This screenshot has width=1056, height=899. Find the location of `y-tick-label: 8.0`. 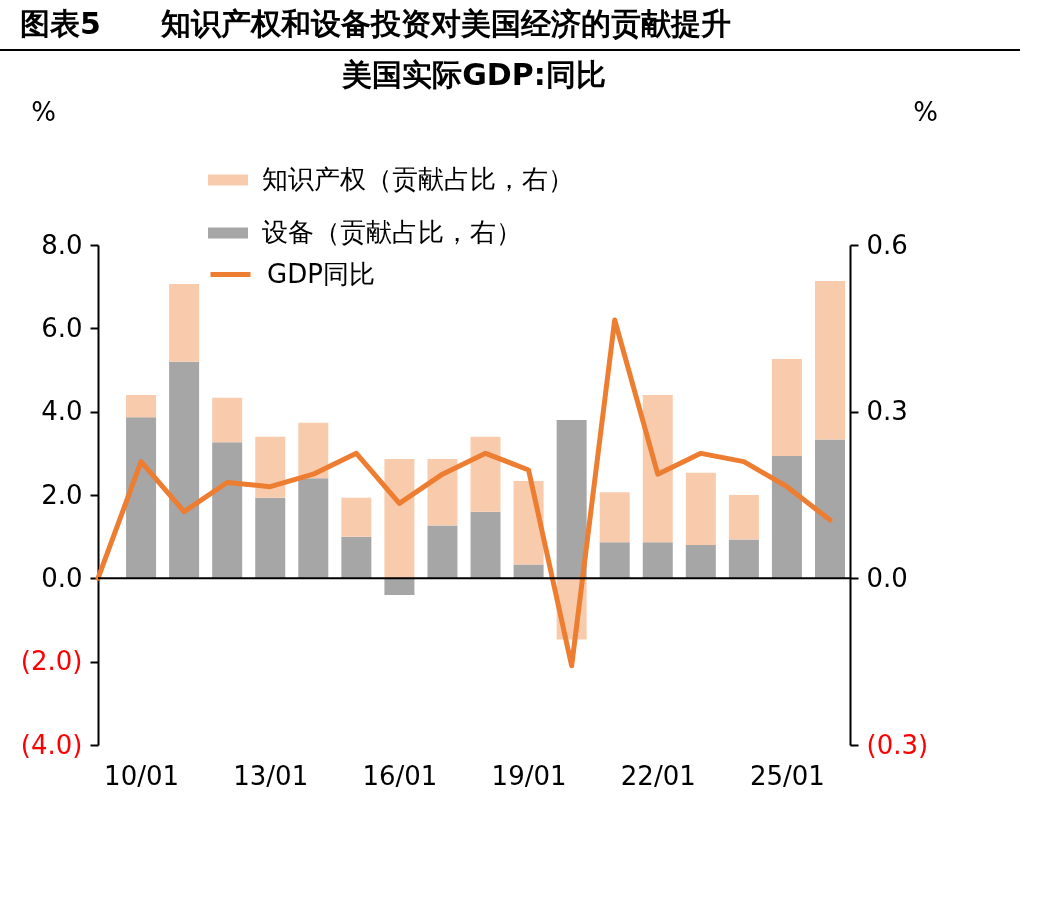

y-tick-label: 8.0 is located at coordinates (62, 244).